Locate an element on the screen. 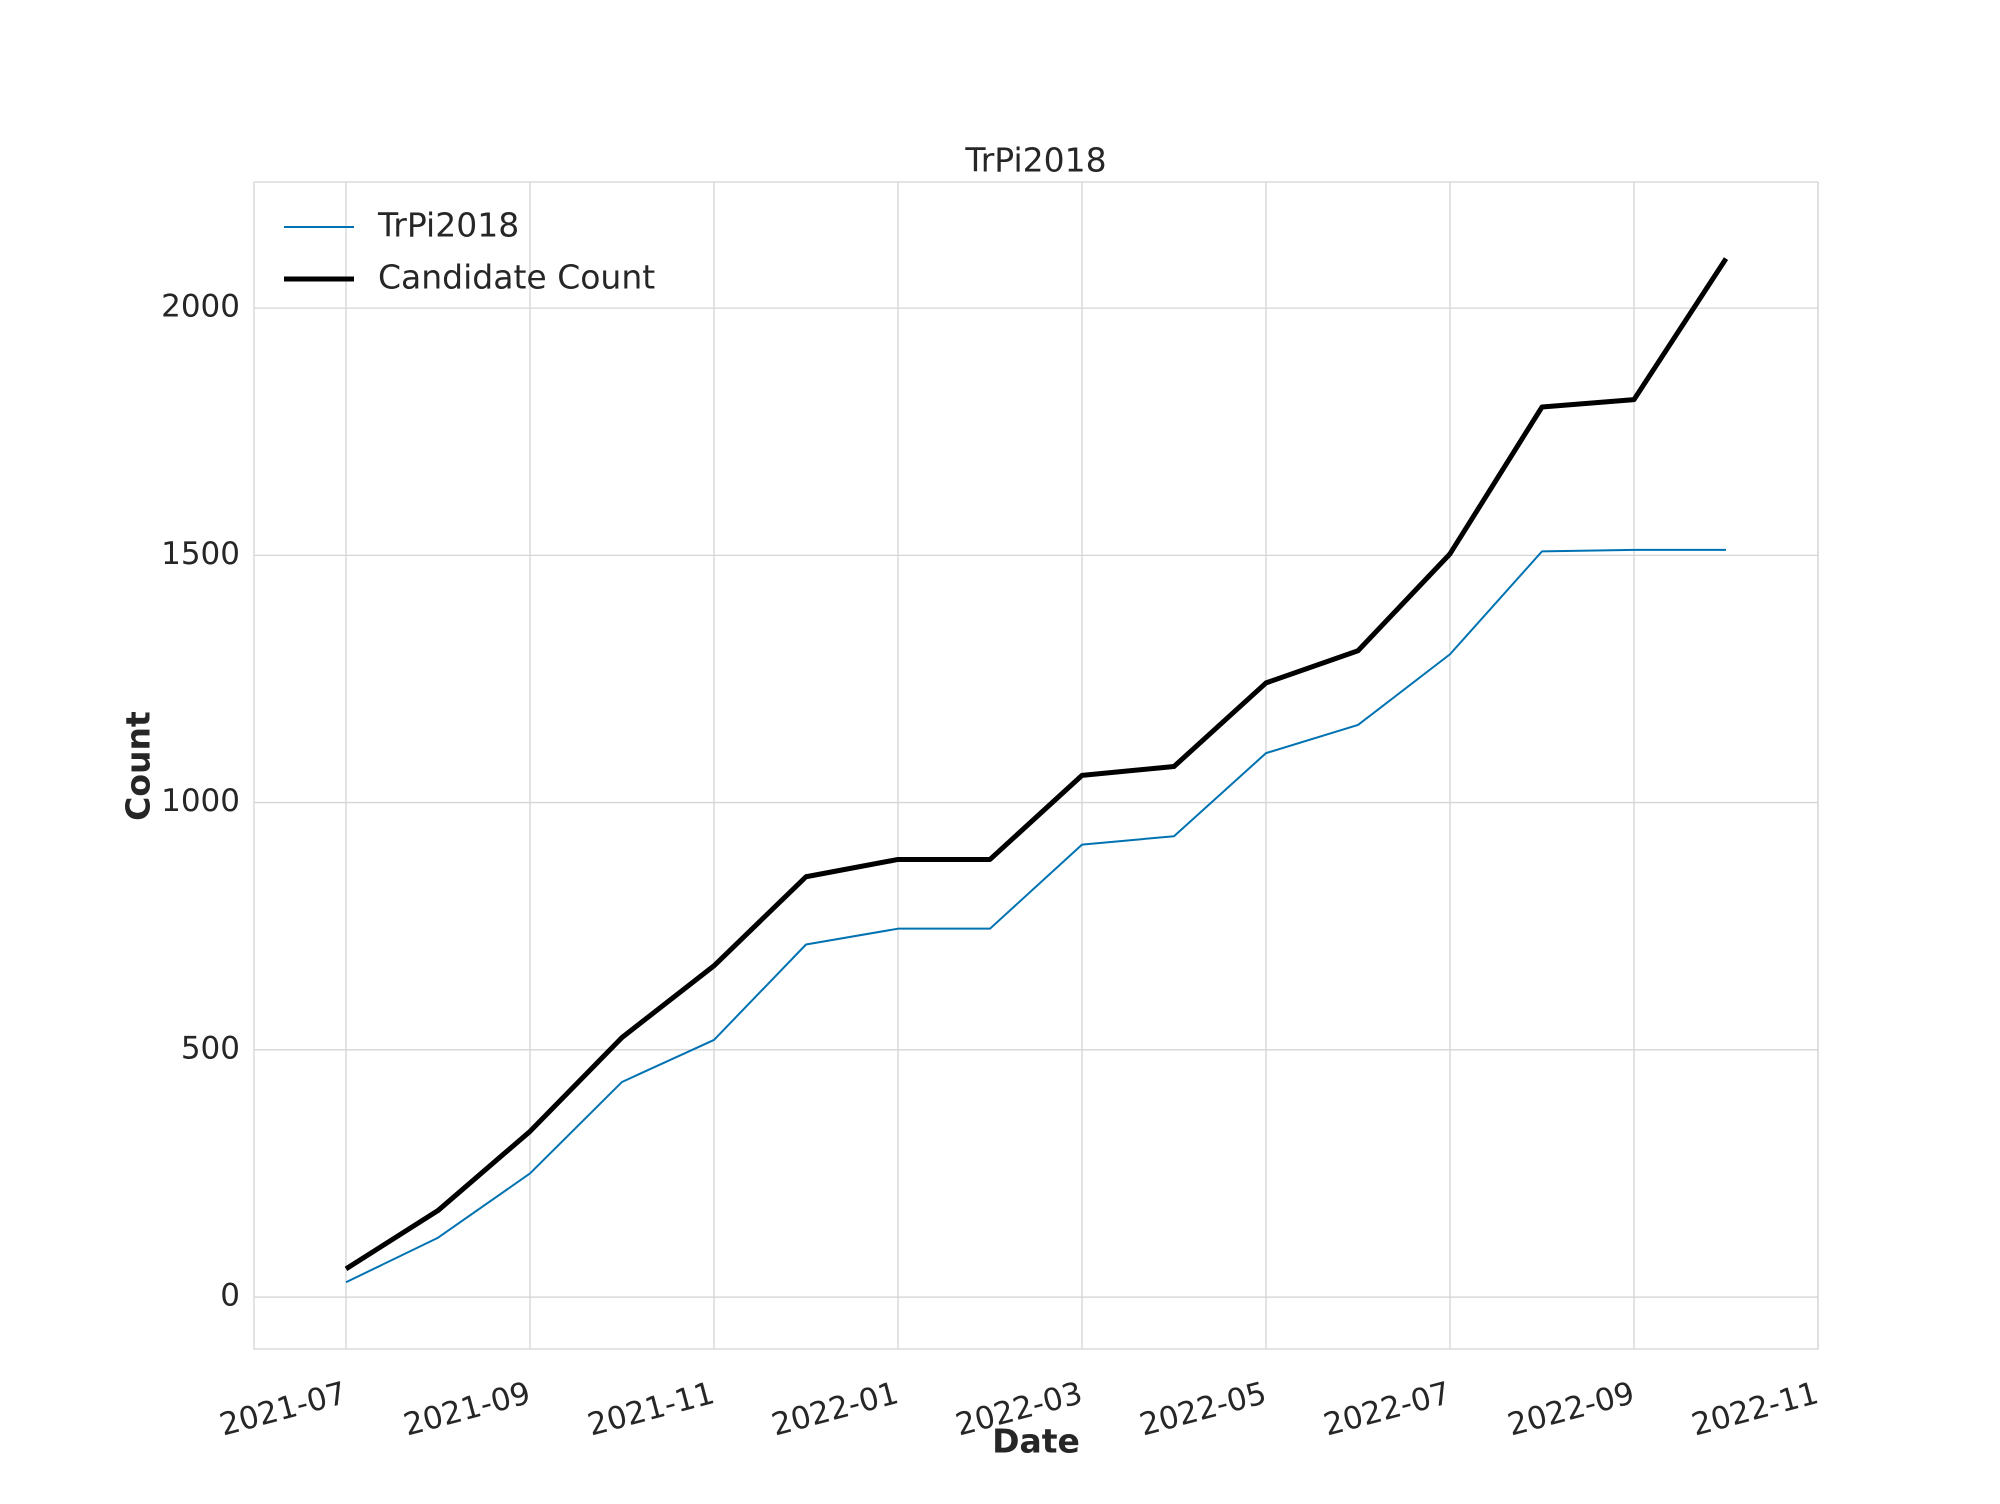 The height and width of the screenshot is (1504, 2000). y-axis-label: Count is located at coordinates (138, 766).